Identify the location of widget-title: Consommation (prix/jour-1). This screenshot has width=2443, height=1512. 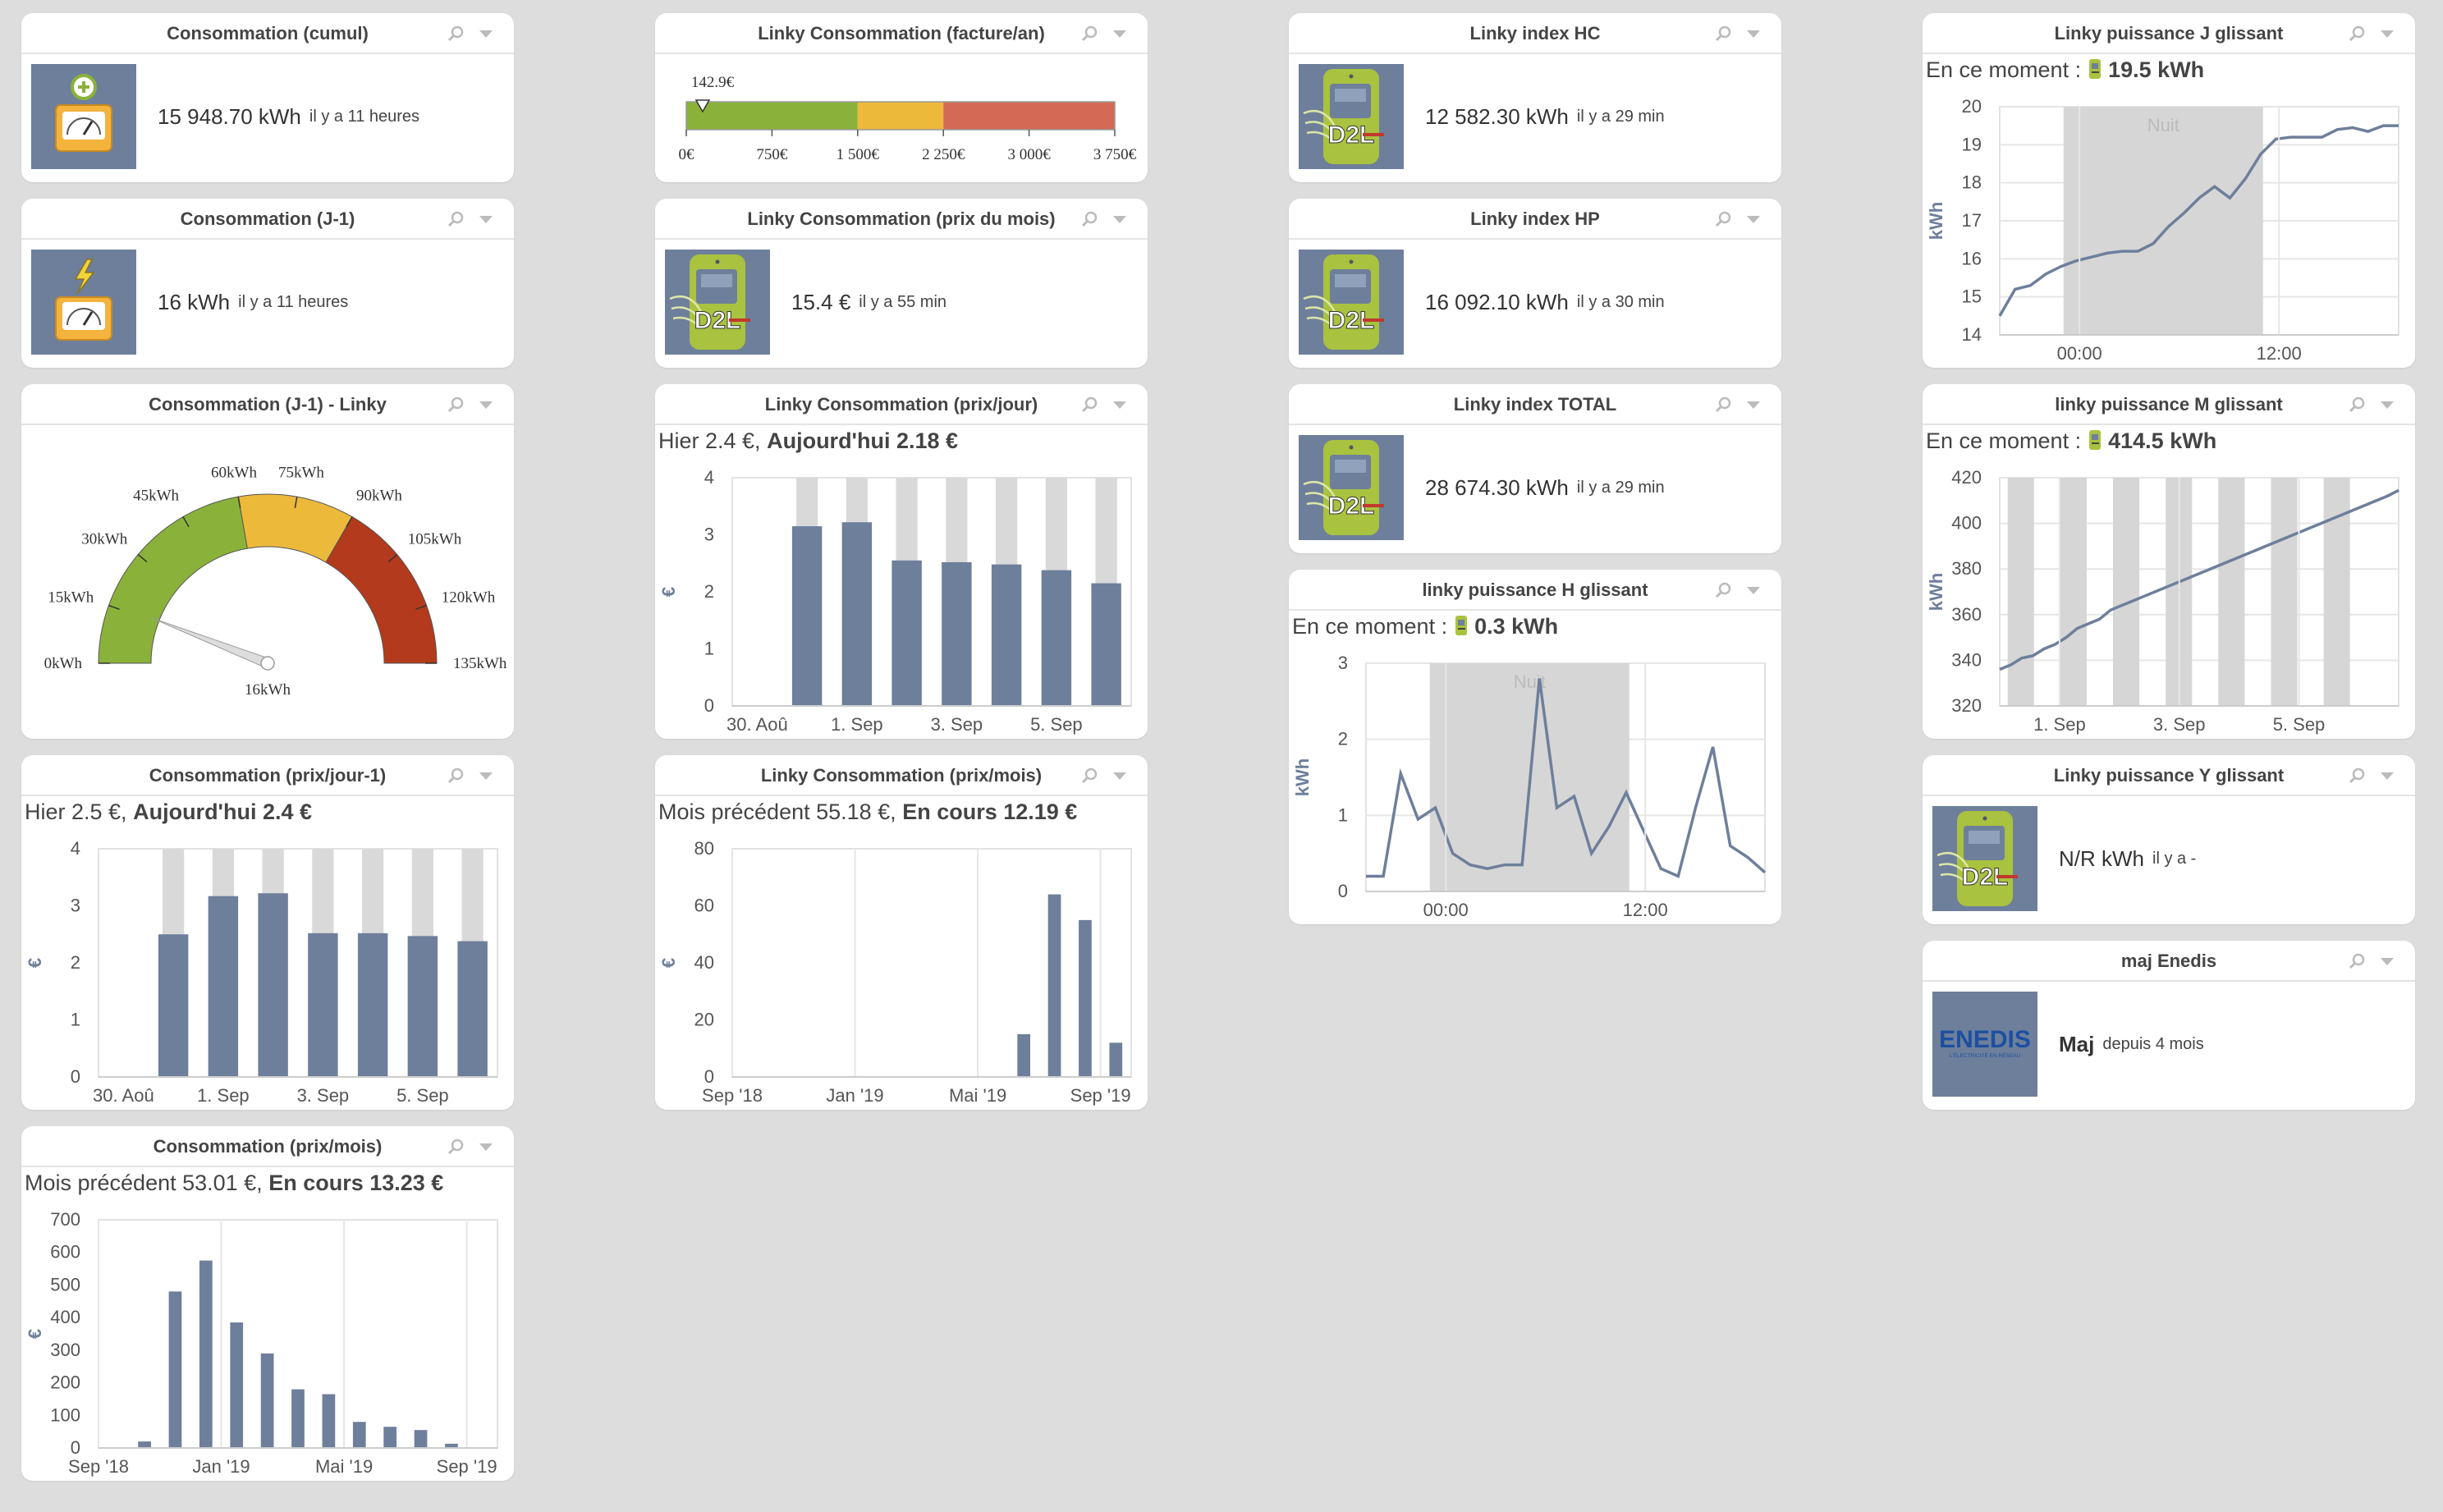
(268, 775).